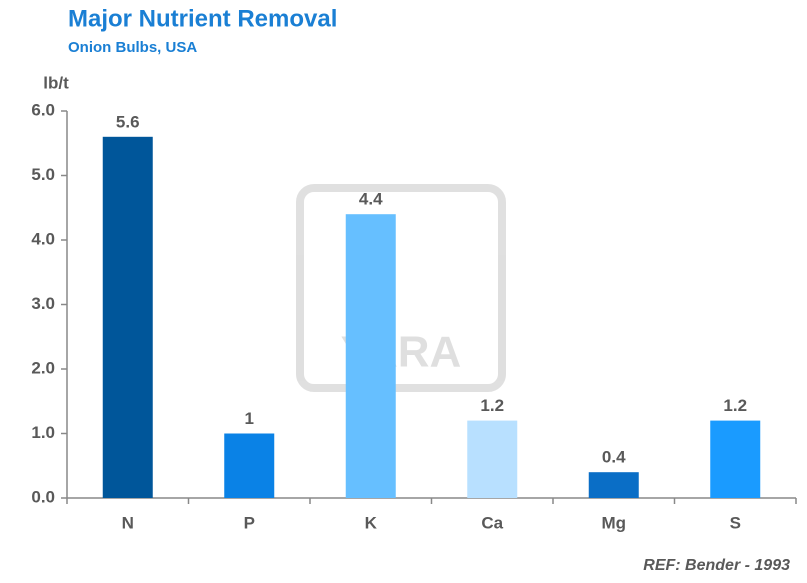  What do you see at coordinates (371, 199) in the screenshot?
I see `value-label: 4.4` at bounding box center [371, 199].